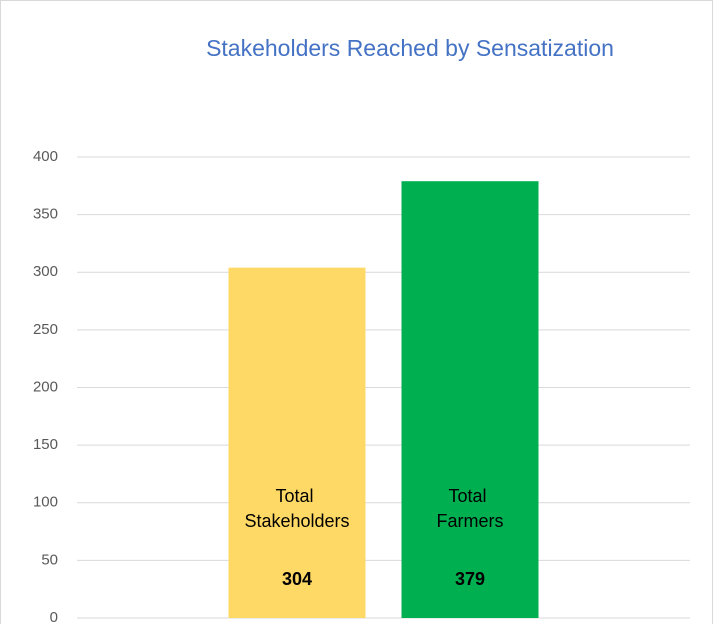 The height and width of the screenshot is (624, 713). What do you see at coordinates (45, 386) in the screenshot?
I see `y-tick-label: 200` at bounding box center [45, 386].